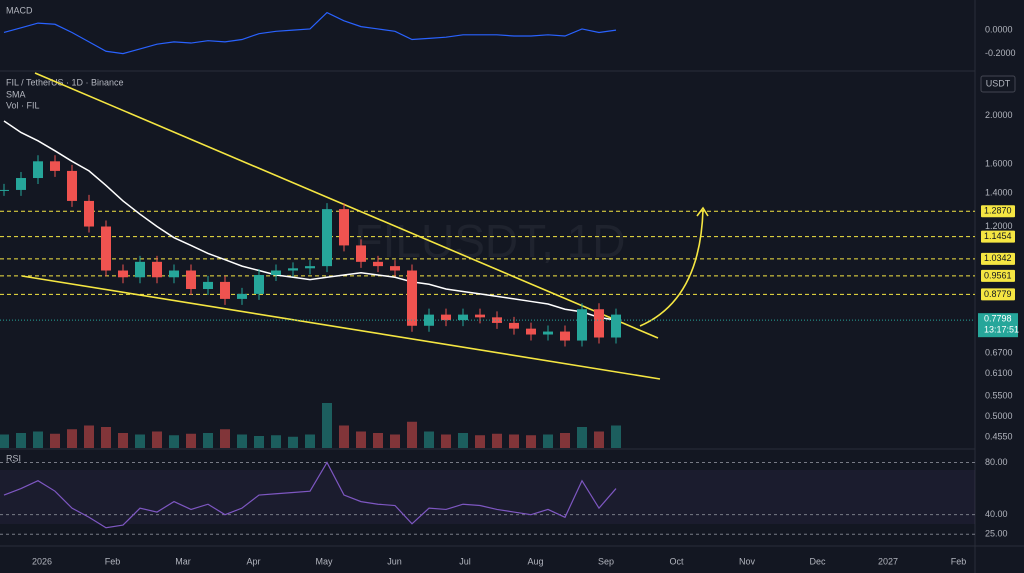  I want to click on watermark: FILUSDT, 1D, so click(490, 241).